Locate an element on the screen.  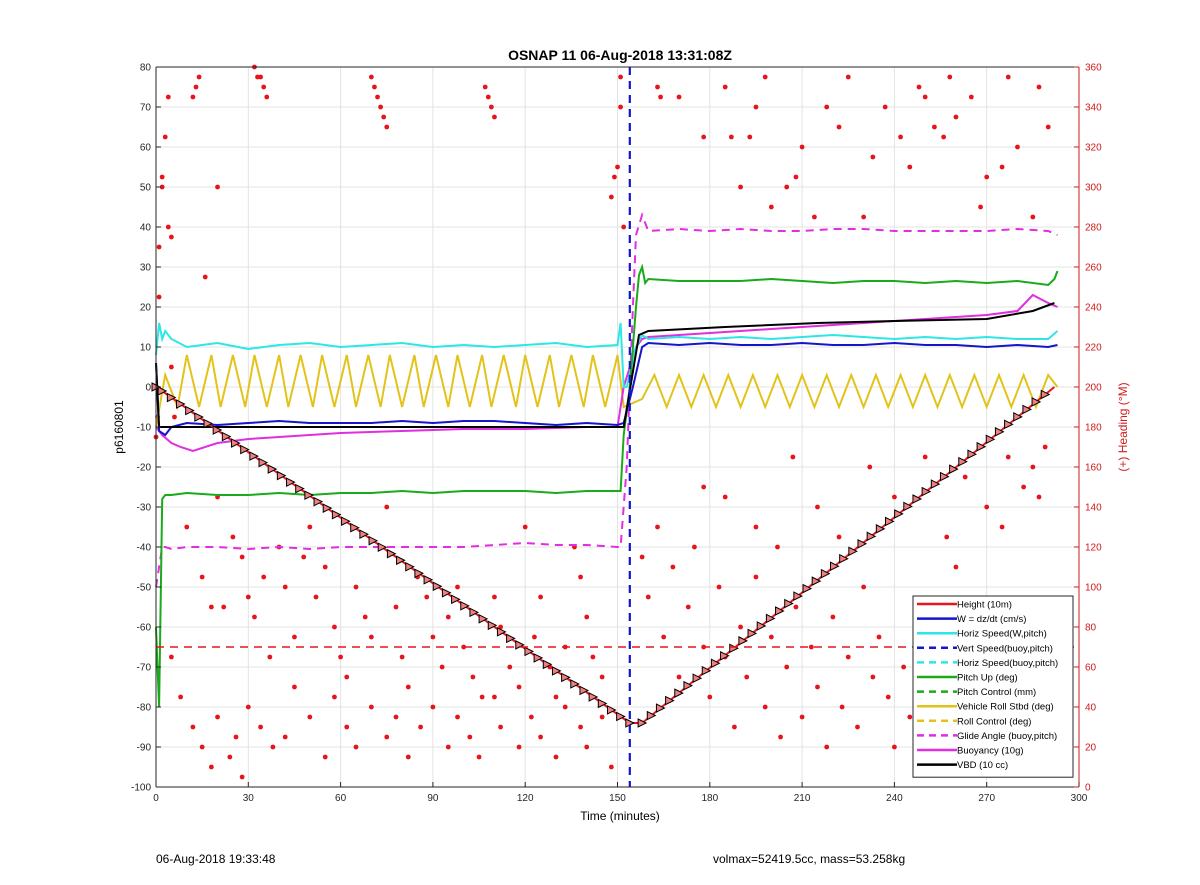
legend-entry: Horiz Speed(buoy,pitch) is located at coordinates (1007, 663).